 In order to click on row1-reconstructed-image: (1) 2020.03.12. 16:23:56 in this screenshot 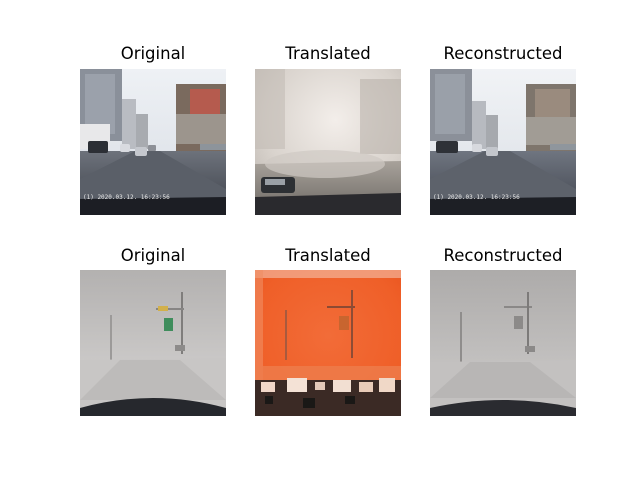, I will do `click(503, 142)`.